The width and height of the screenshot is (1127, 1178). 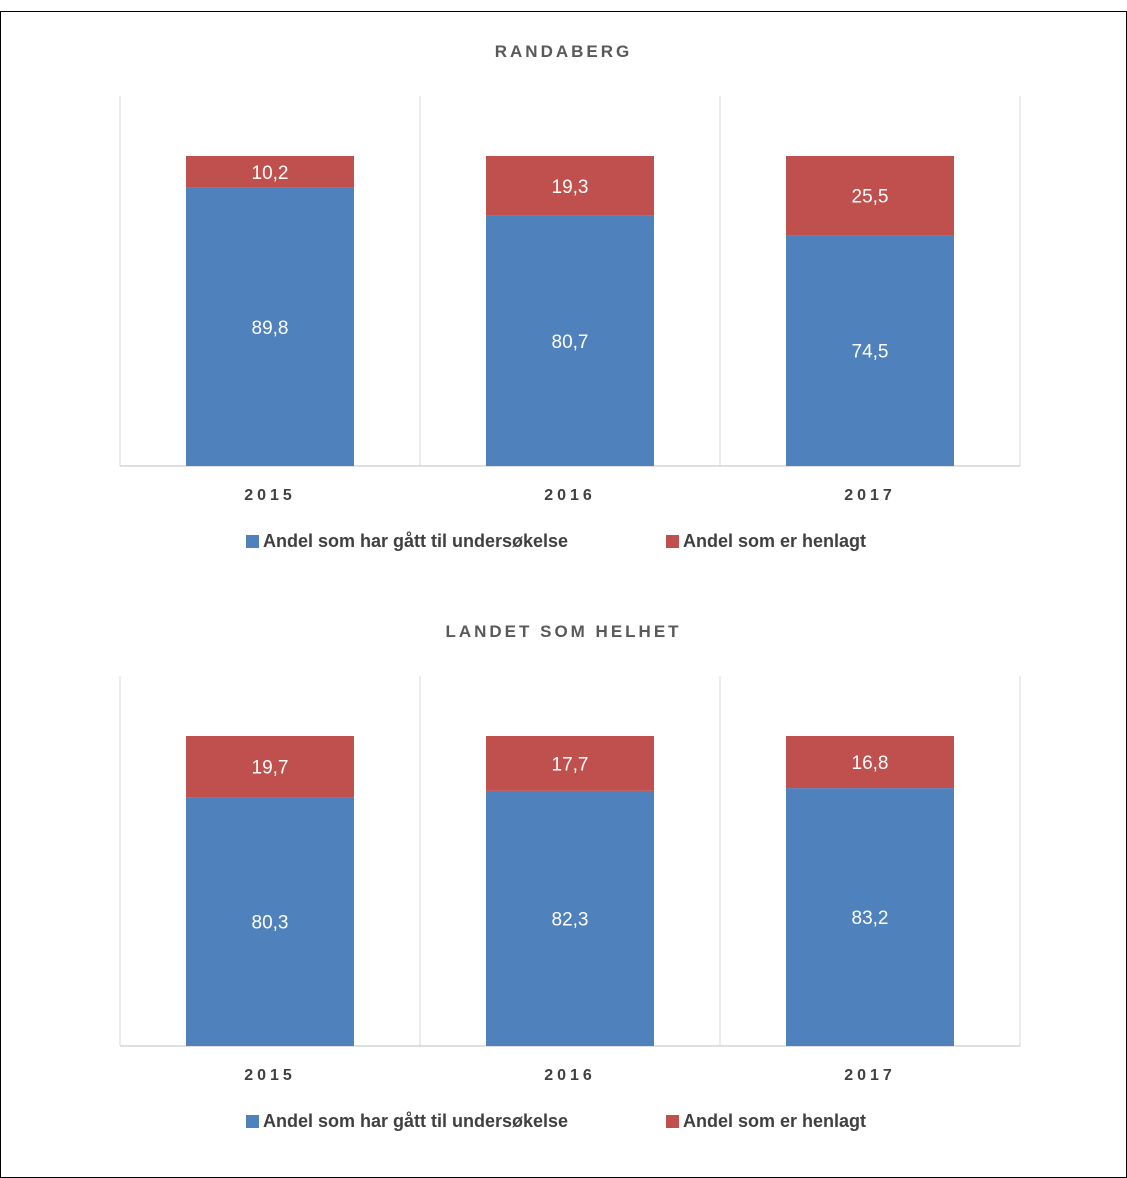 I want to click on data-label: 25,5, so click(x=870, y=197).